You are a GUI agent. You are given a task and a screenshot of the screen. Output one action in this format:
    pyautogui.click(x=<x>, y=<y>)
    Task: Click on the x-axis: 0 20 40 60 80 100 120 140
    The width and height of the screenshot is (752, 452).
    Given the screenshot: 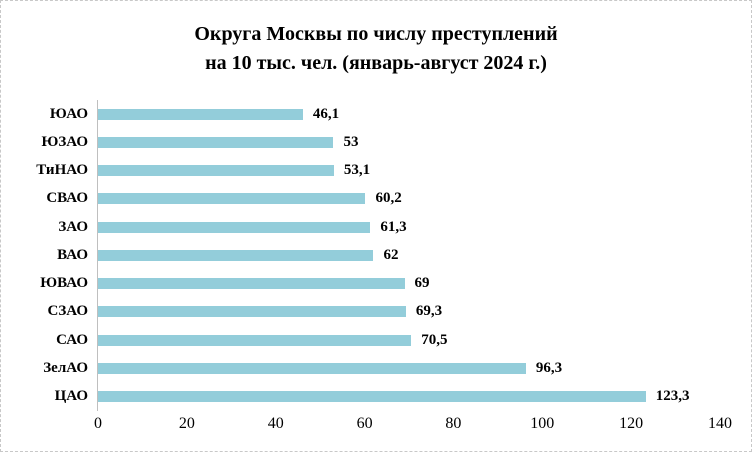 What is the action you would take?
    pyautogui.click(x=413, y=426)
    